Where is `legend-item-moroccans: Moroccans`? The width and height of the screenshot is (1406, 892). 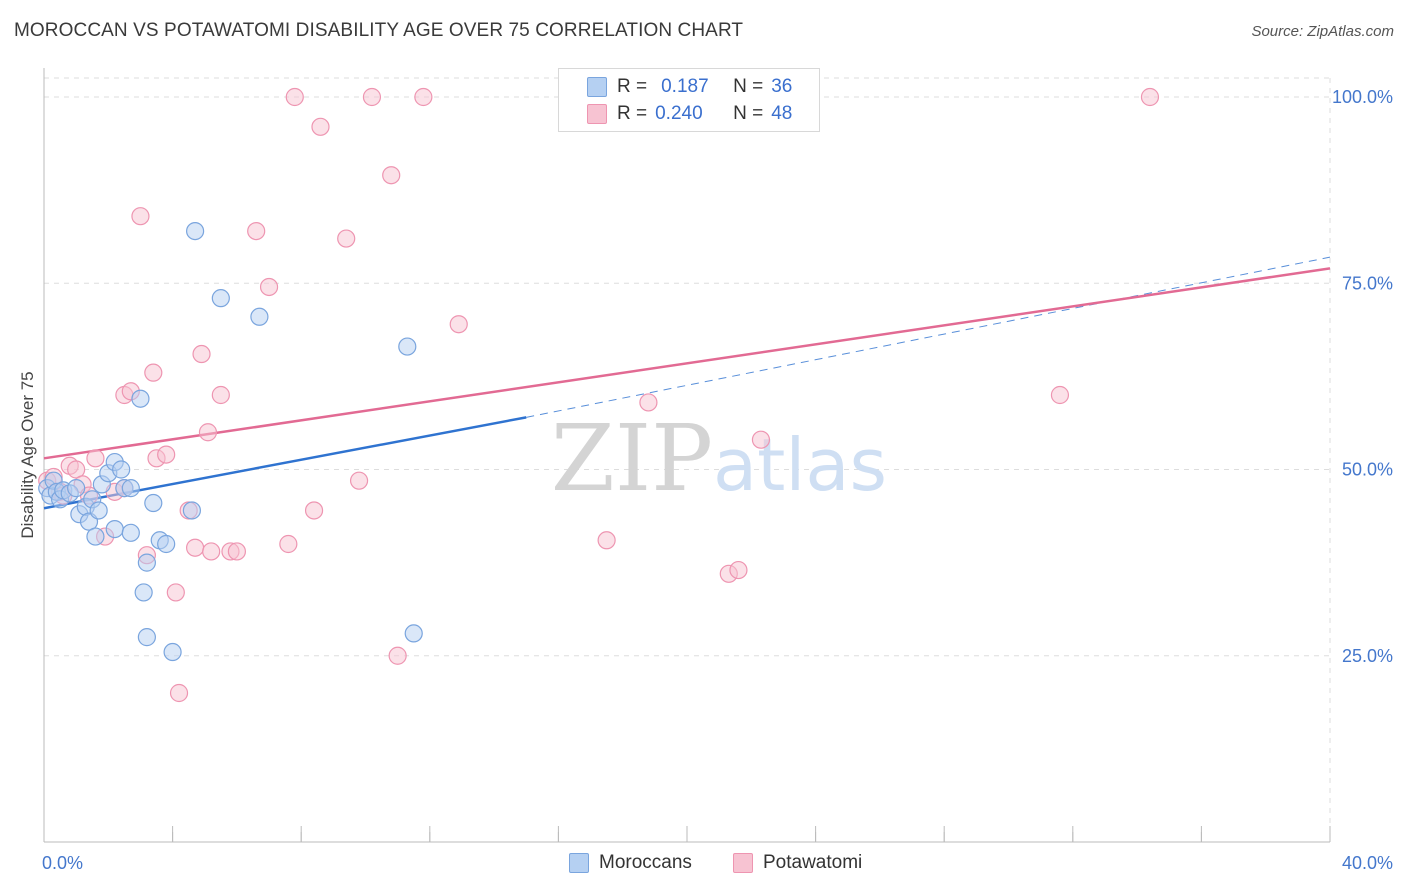 legend-item-moroccans: Moroccans is located at coordinates (630, 863).